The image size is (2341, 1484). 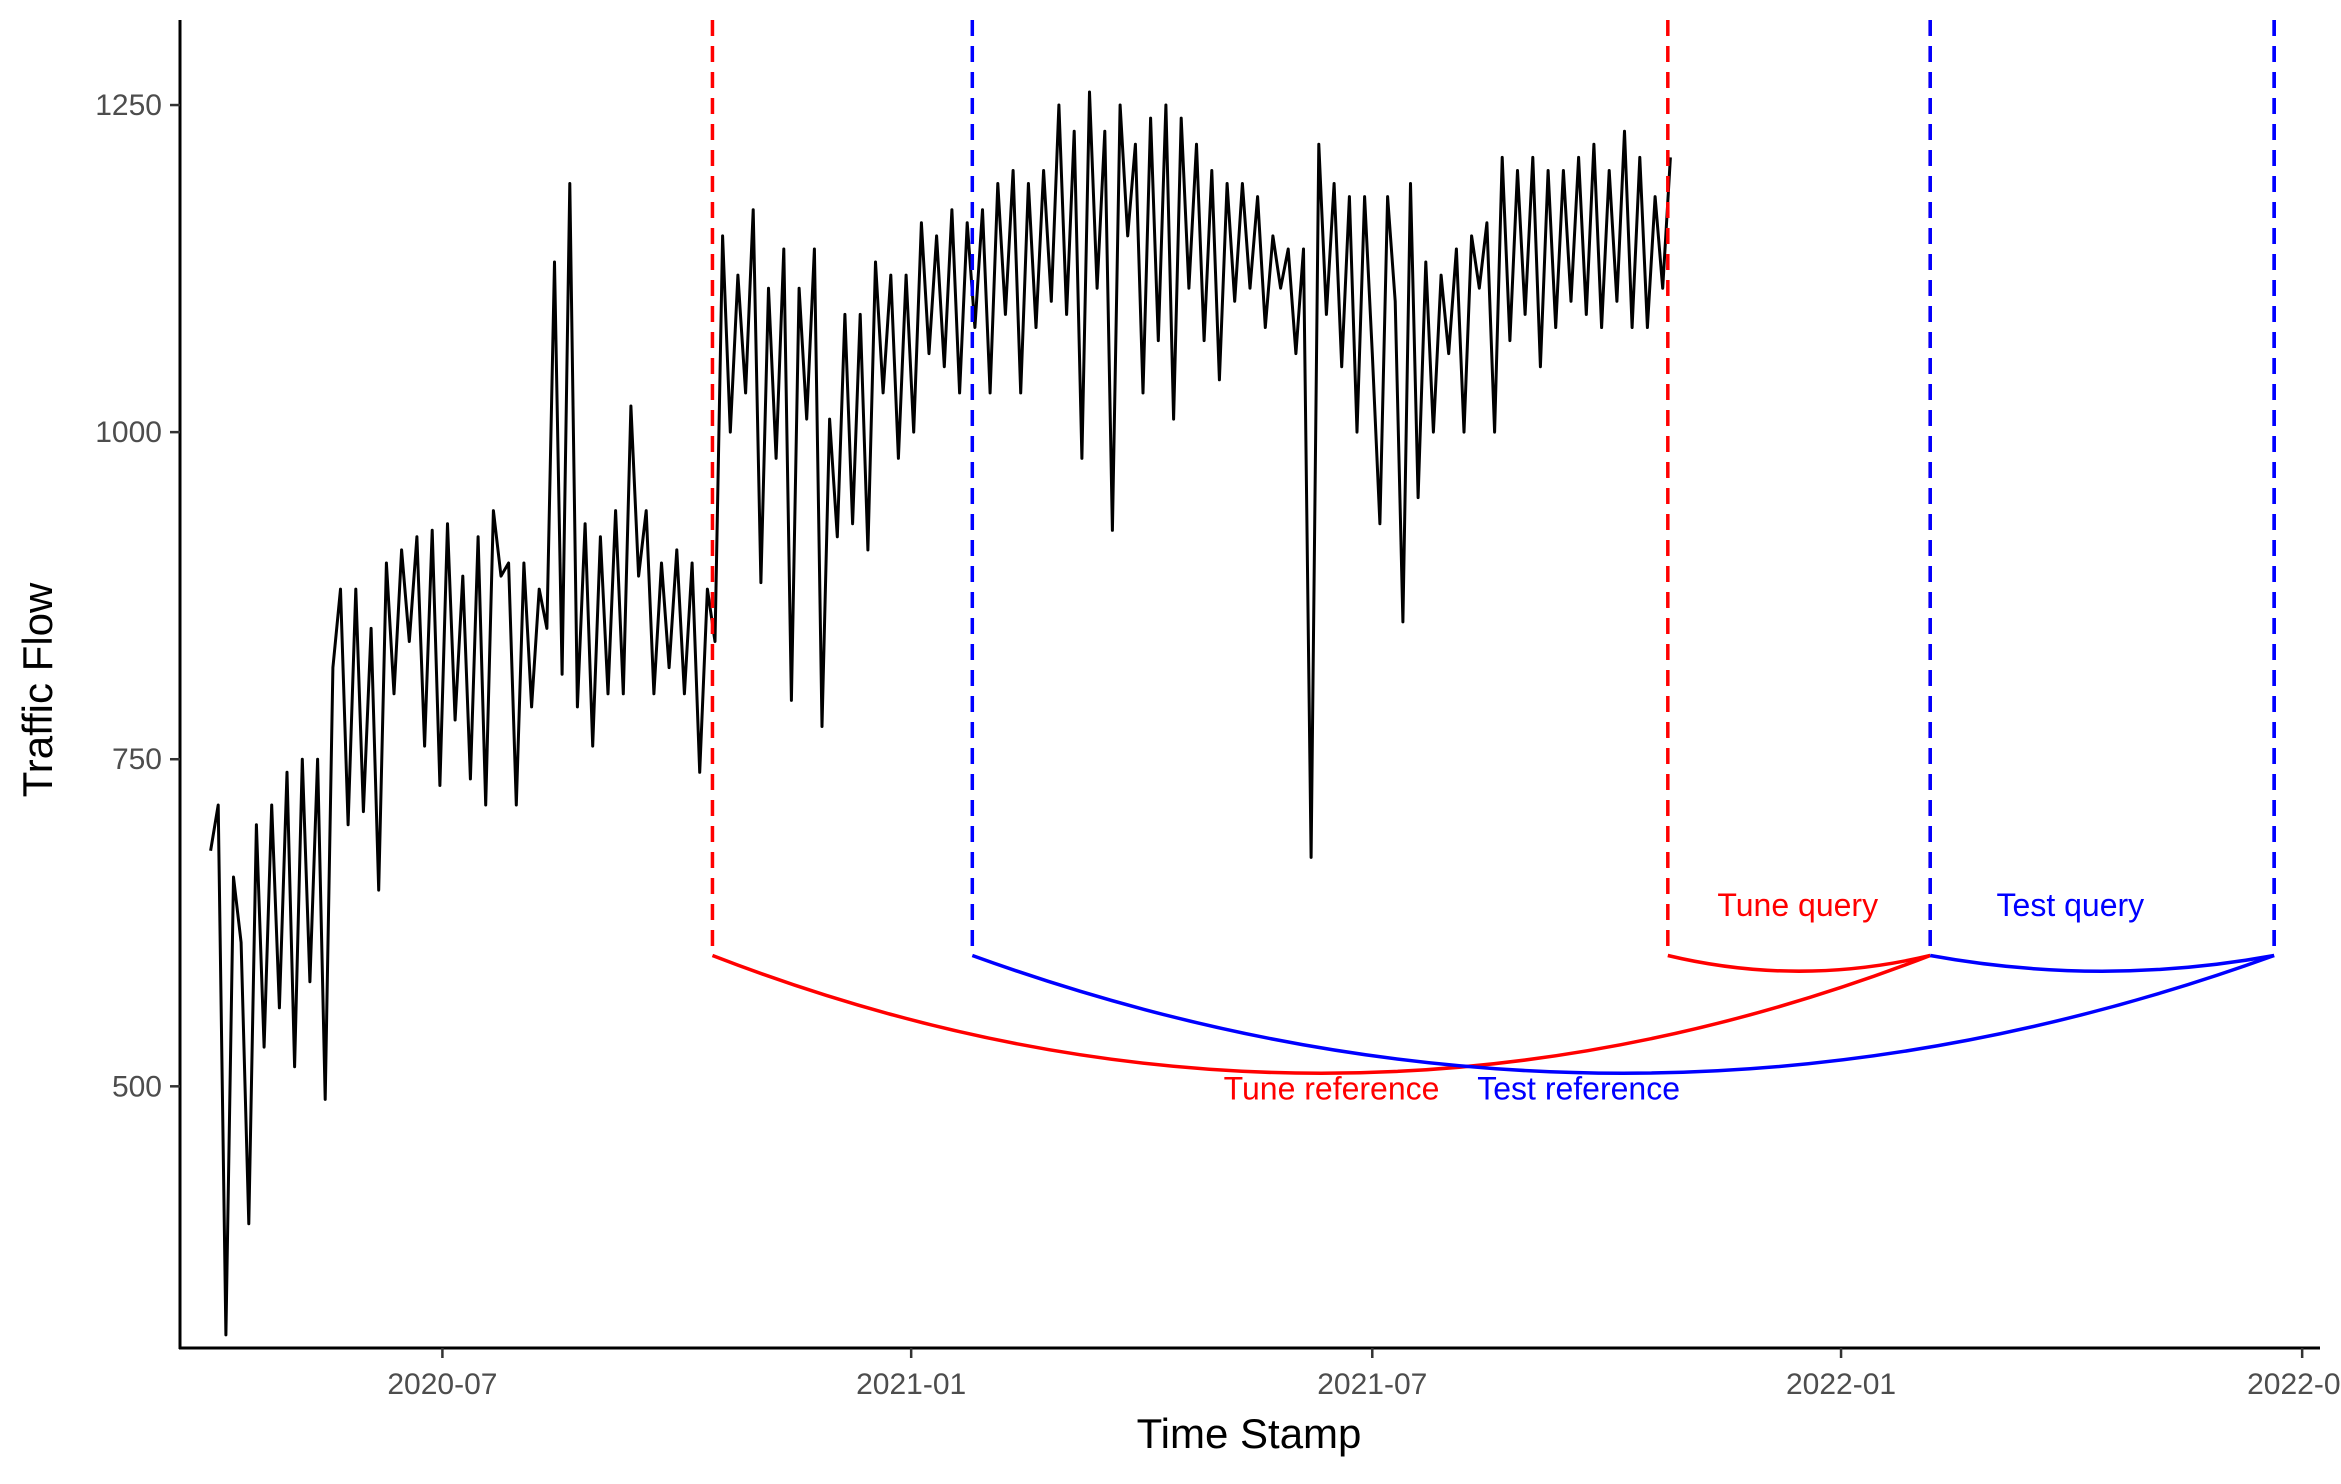 What do you see at coordinates (1841, 1384) in the screenshot?
I see `x-tick-label: 2022-01` at bounding box center [1841, 1384].